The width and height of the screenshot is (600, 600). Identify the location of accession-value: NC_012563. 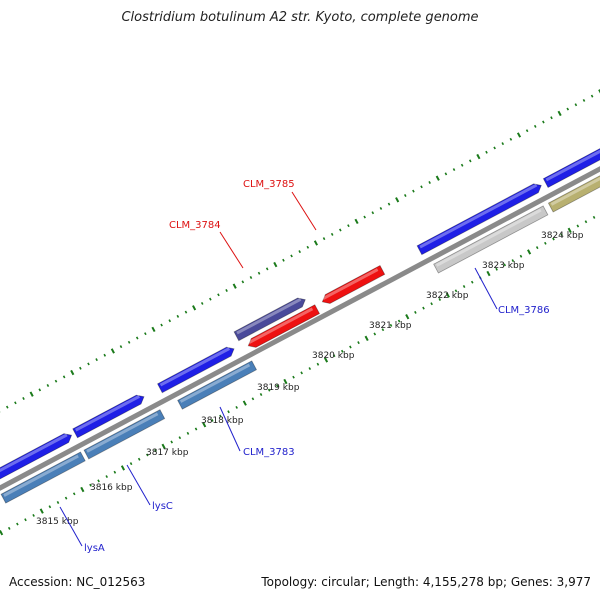
(111, 582).